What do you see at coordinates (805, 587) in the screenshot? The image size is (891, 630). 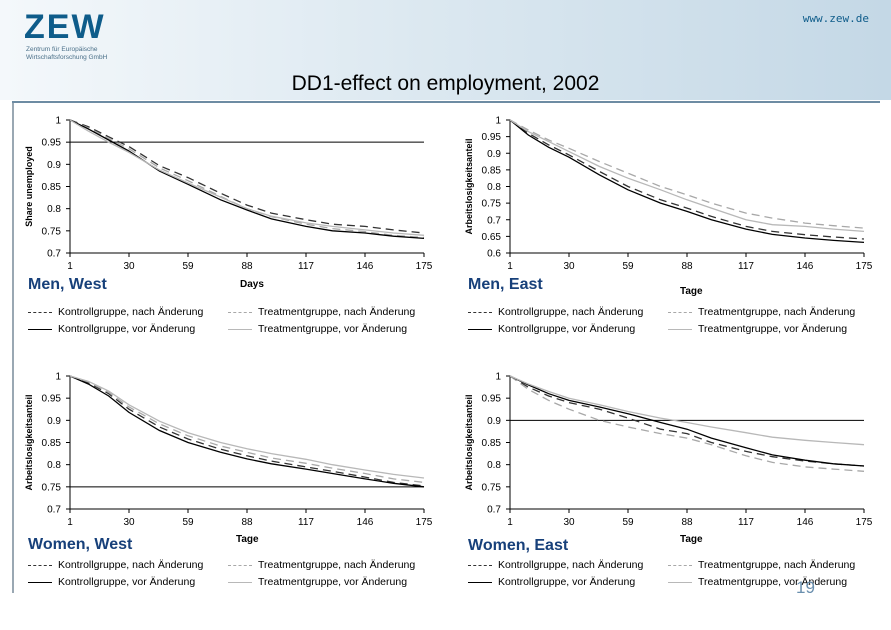 I see `page-number: 19` at bounding box center [805, 587].